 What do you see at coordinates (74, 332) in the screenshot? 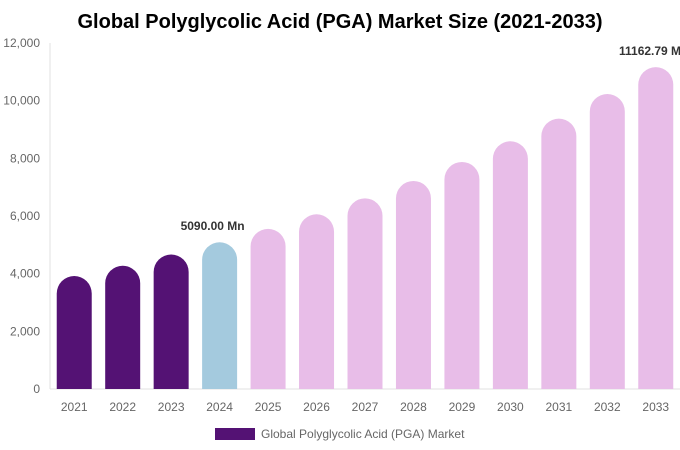
I see `bar-2021` at bounding box center [74, 332].